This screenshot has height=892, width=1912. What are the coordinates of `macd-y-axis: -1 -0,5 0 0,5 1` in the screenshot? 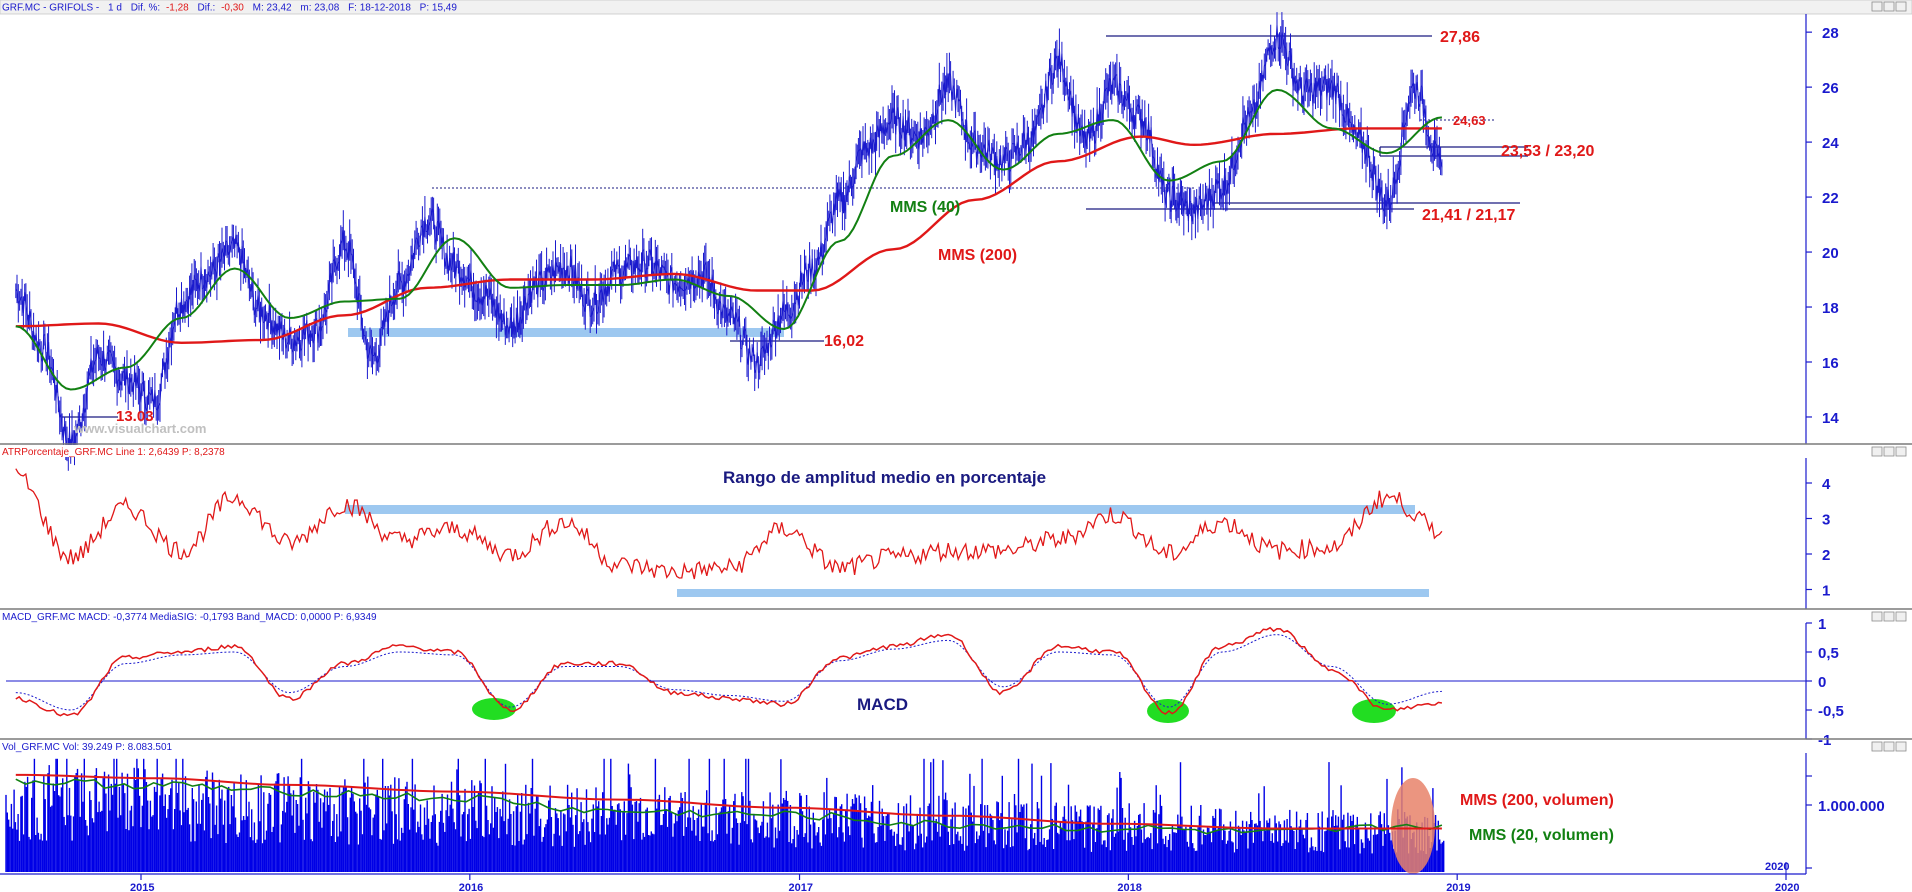 It's located at (1825, 682).